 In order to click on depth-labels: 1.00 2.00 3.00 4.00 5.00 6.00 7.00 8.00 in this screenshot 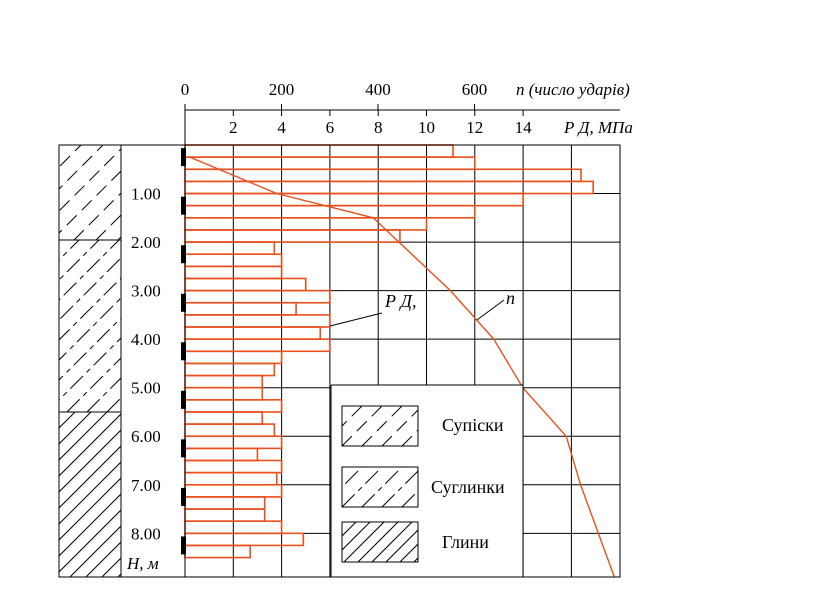, I will do `click(146, 364)`.